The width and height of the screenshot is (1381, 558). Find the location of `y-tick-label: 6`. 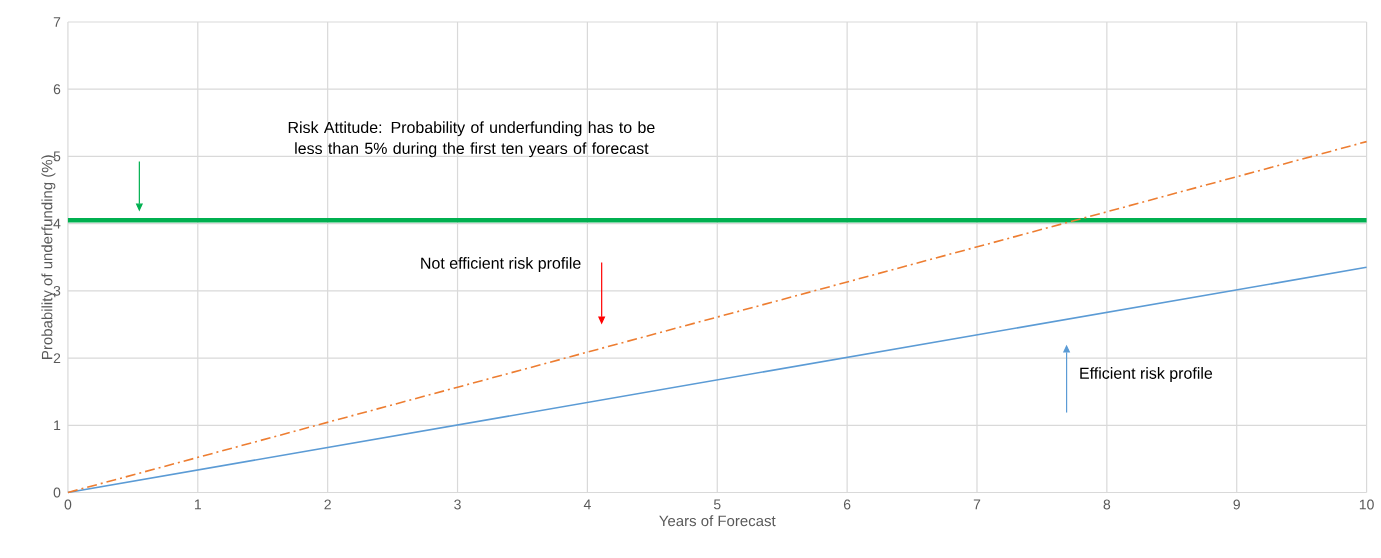

y-tick-label: 6 is located at coordinates (57, 89).